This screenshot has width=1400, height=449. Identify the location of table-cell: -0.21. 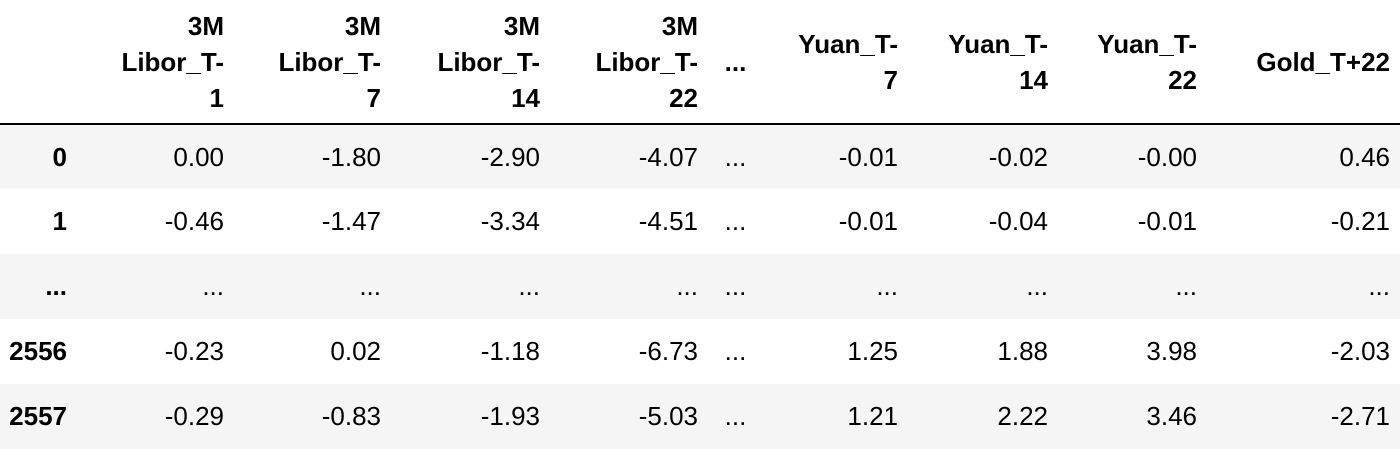
(1360, 221).